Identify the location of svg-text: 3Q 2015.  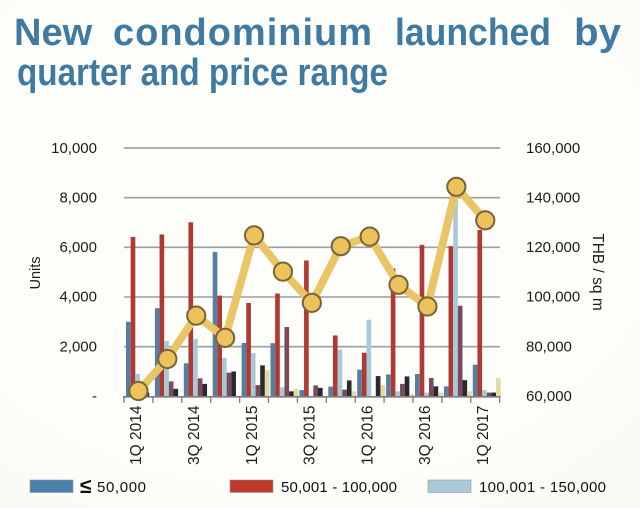
(310, 435).